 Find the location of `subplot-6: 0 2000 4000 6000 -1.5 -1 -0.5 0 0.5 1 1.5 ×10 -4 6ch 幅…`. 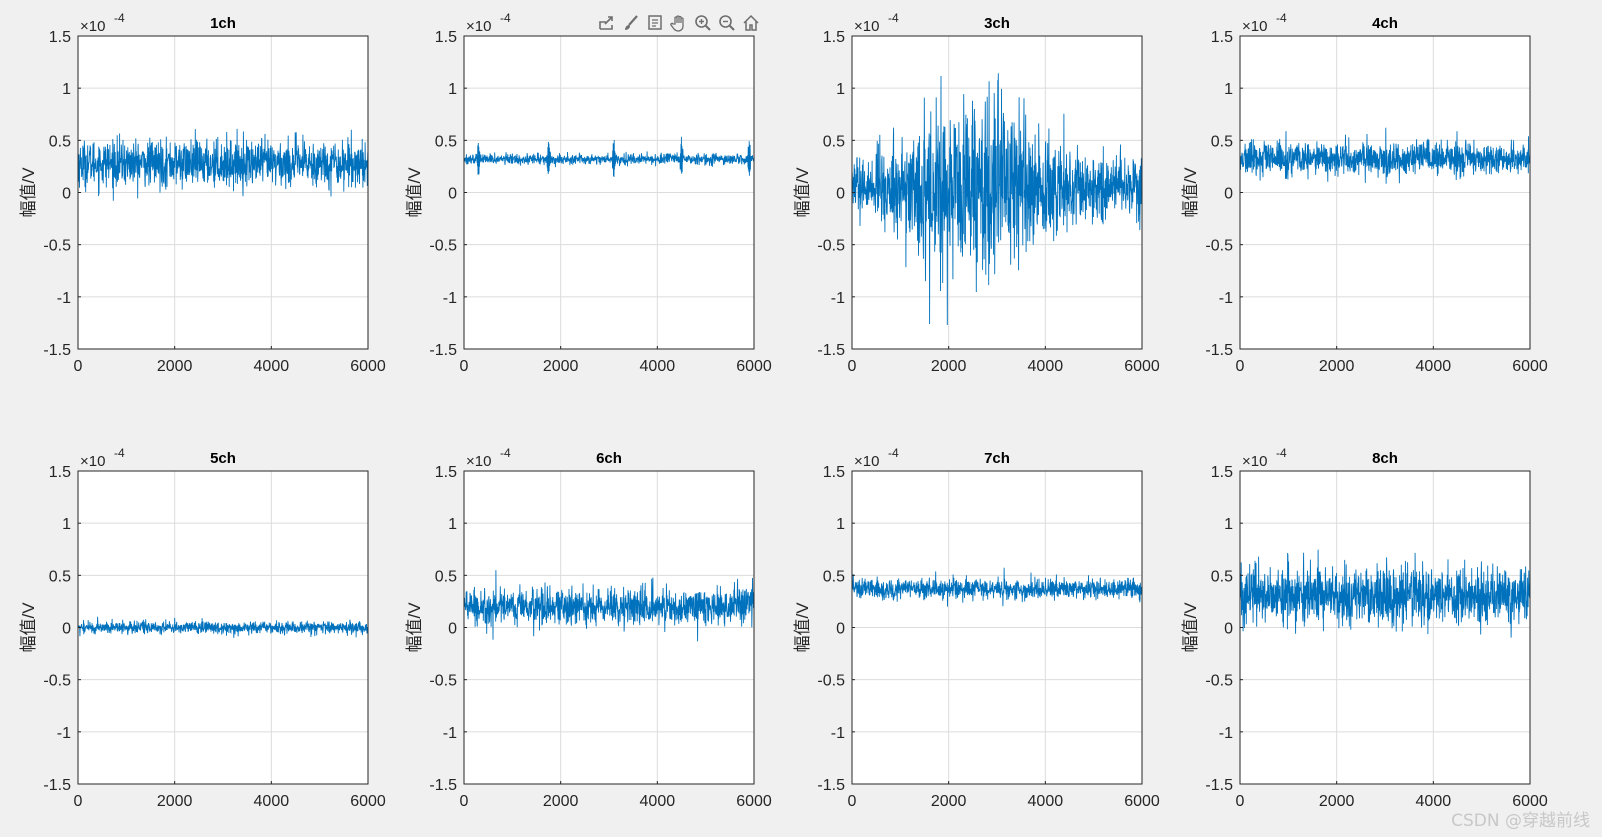

subplot-6: 0 2000 4000 6000 -1.5 -1 -0.5 0 0.5 1 1.5 ×10 -4 6ch 幅… is located at coordinates (588, 628).